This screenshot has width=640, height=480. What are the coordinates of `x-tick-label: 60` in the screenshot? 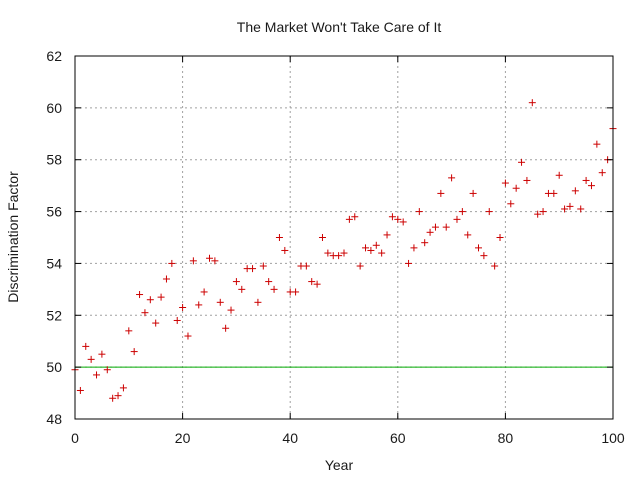 It's located at (398, 438).